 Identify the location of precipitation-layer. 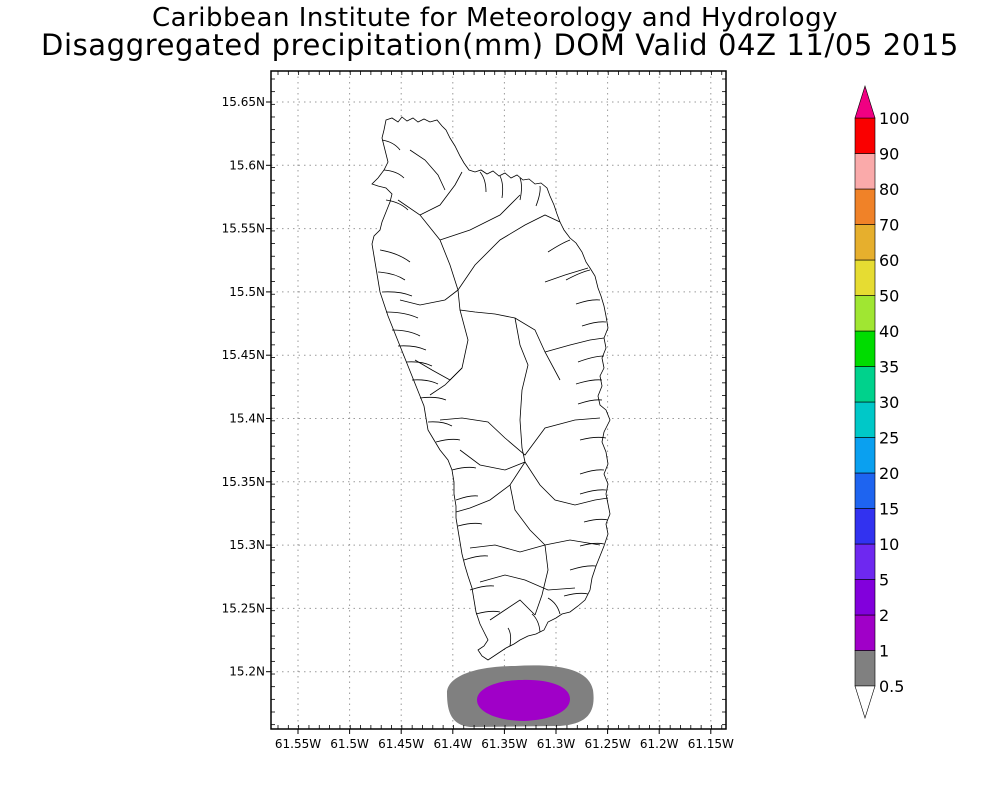
(520, 696).